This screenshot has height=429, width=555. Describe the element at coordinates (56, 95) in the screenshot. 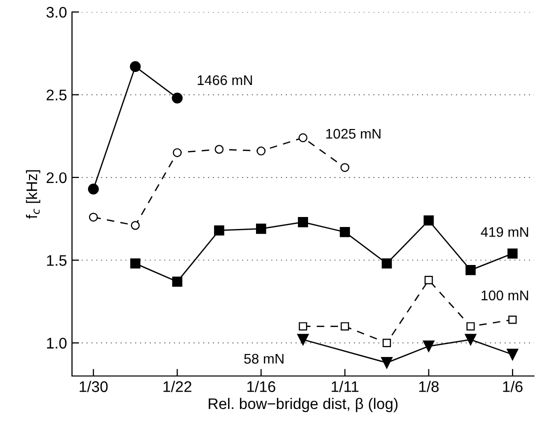

I see `y-tick-label: 2.5` at that location.